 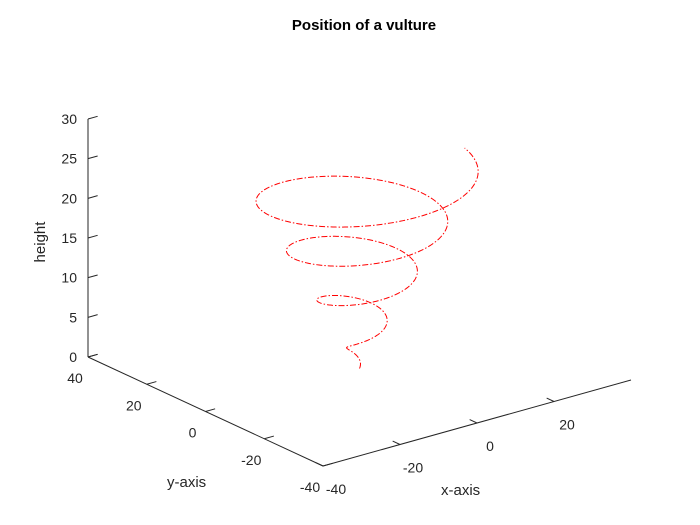 I want to click on z-tick-label: 30, so click(x=69, y=119).